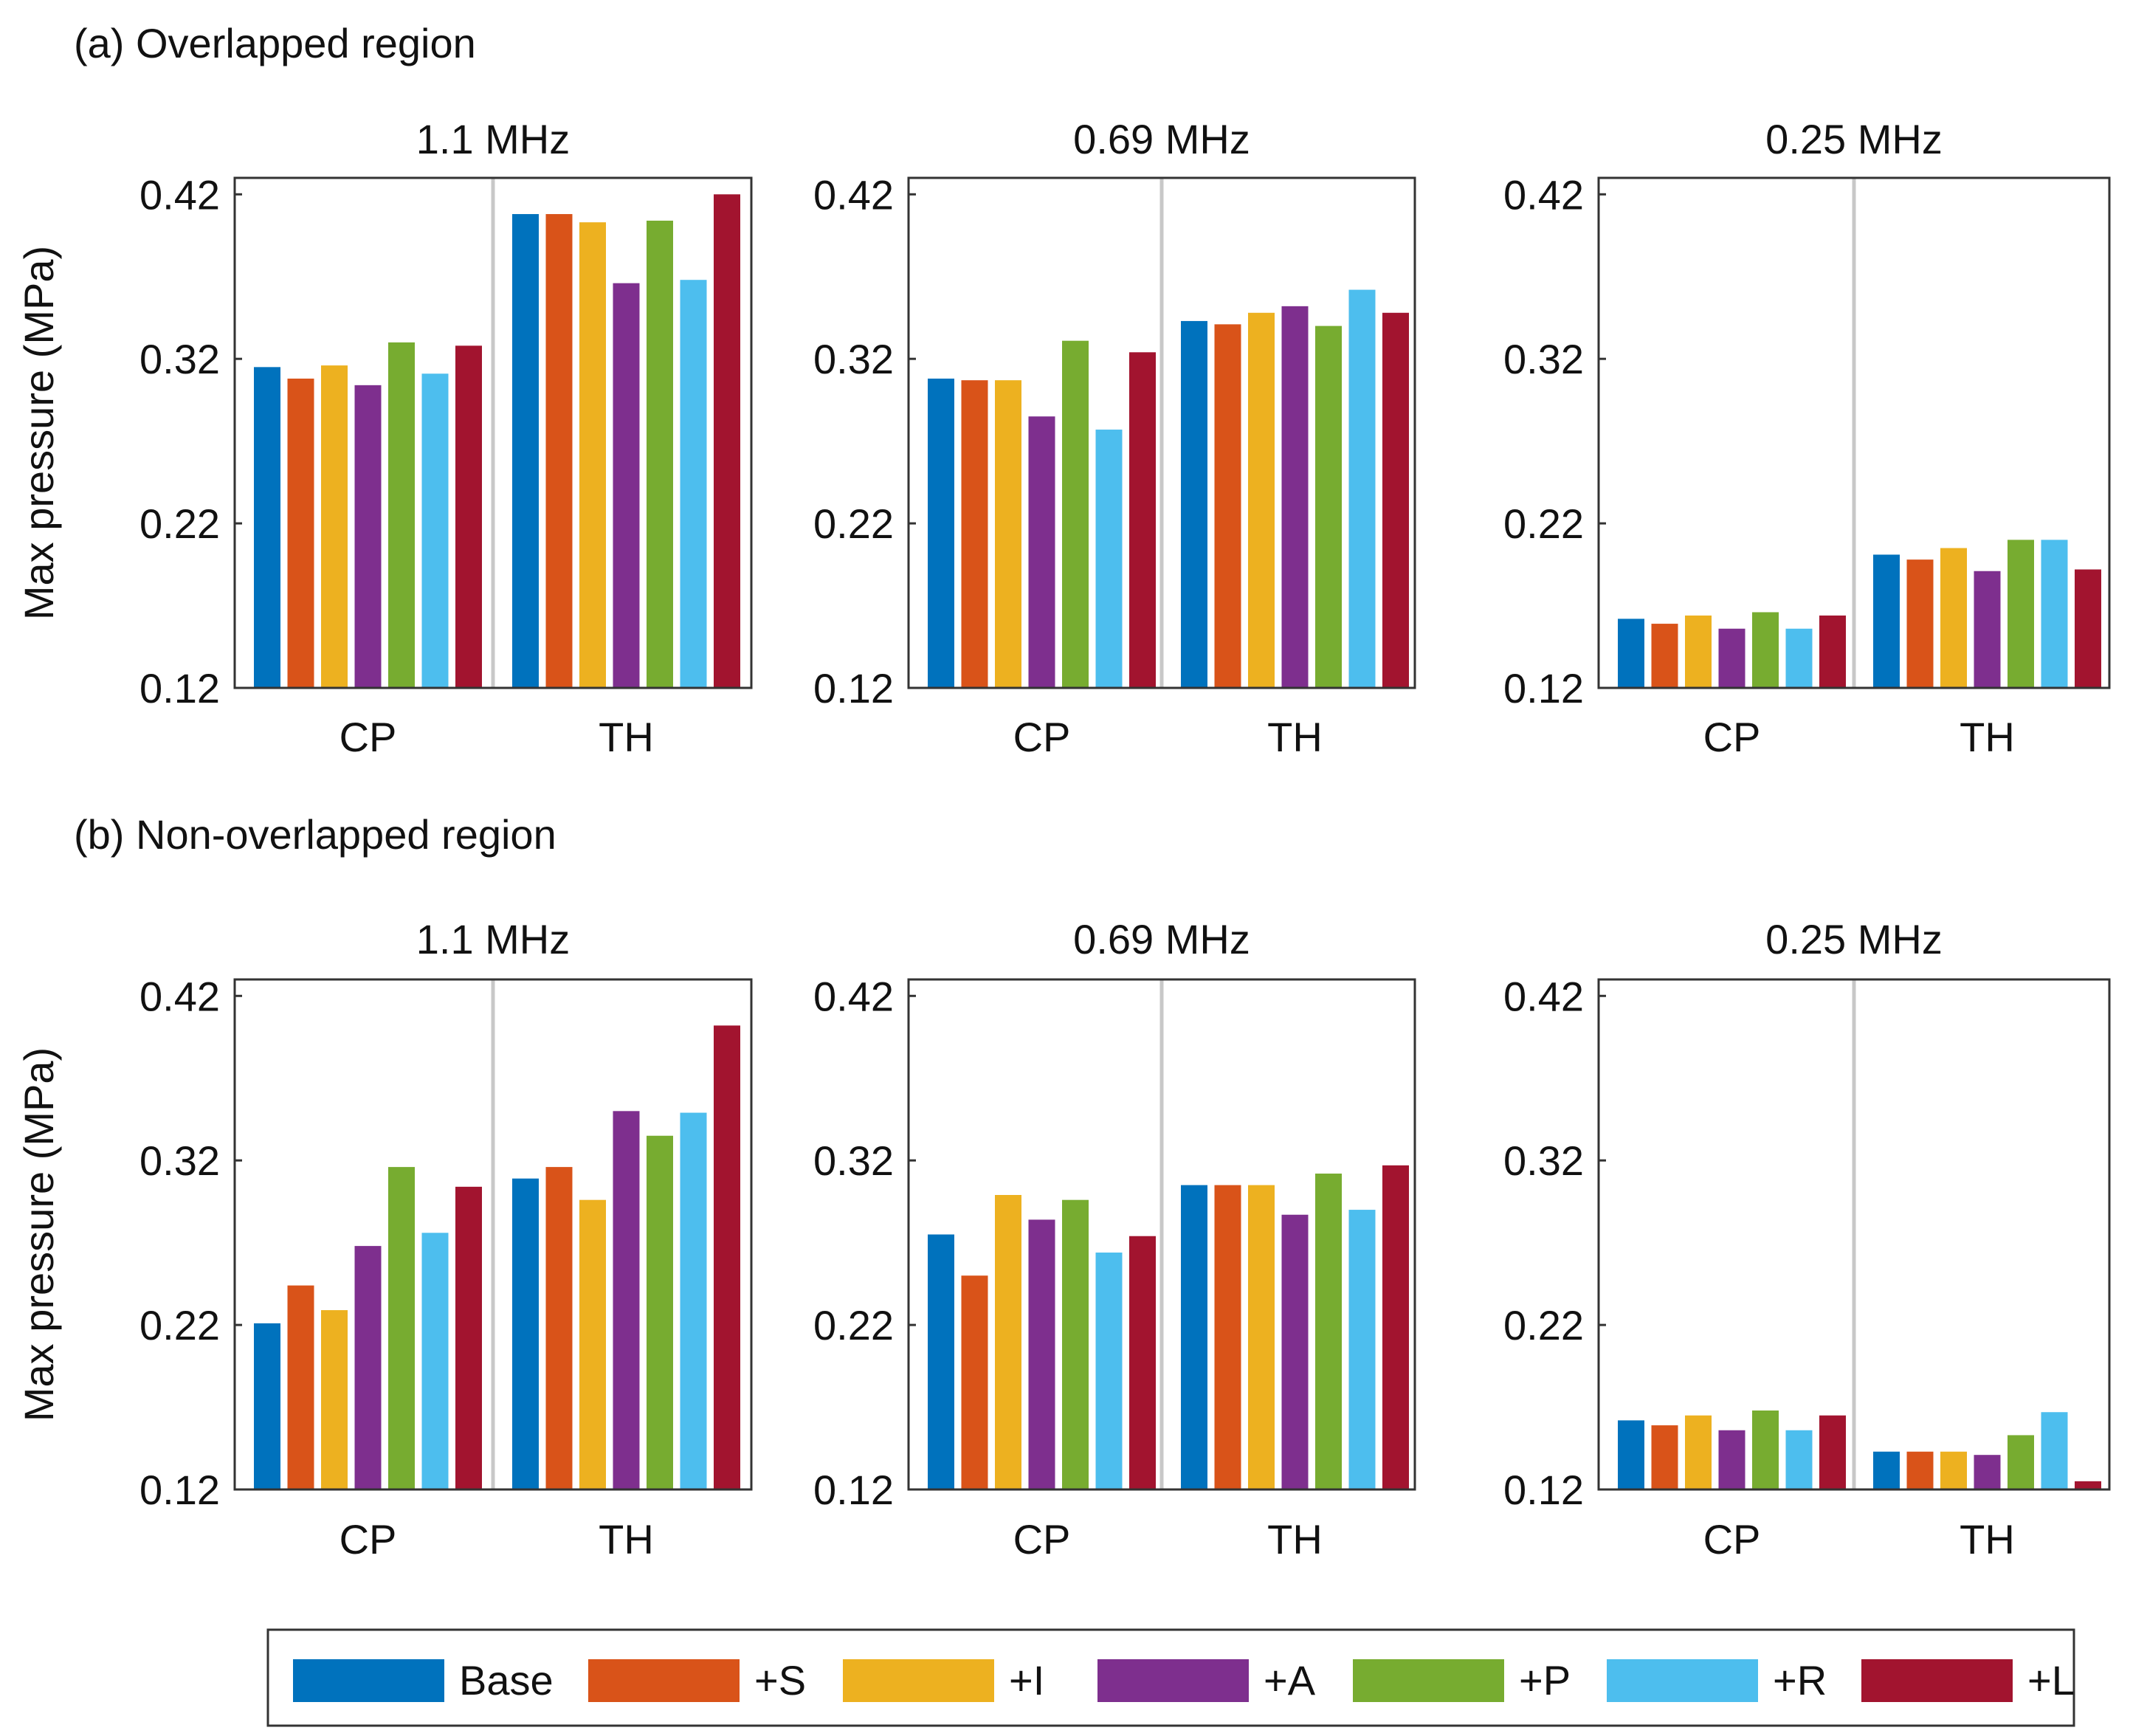 The image size is (2147, 1736). What do you see at coordinates (2051, 1680) in the screenshot?
I see `legend-label: +L` at bounding box center [2051, 1680].